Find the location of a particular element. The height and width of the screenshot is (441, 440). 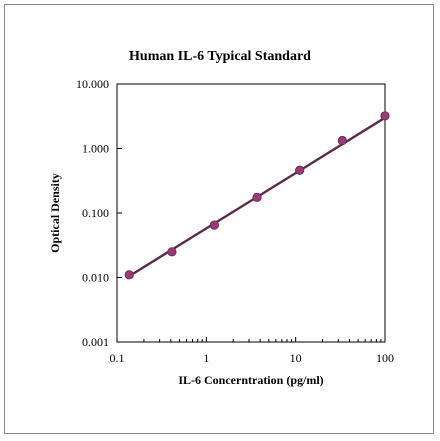

x-tick-label: 10 is located at coordinates (296, 358).